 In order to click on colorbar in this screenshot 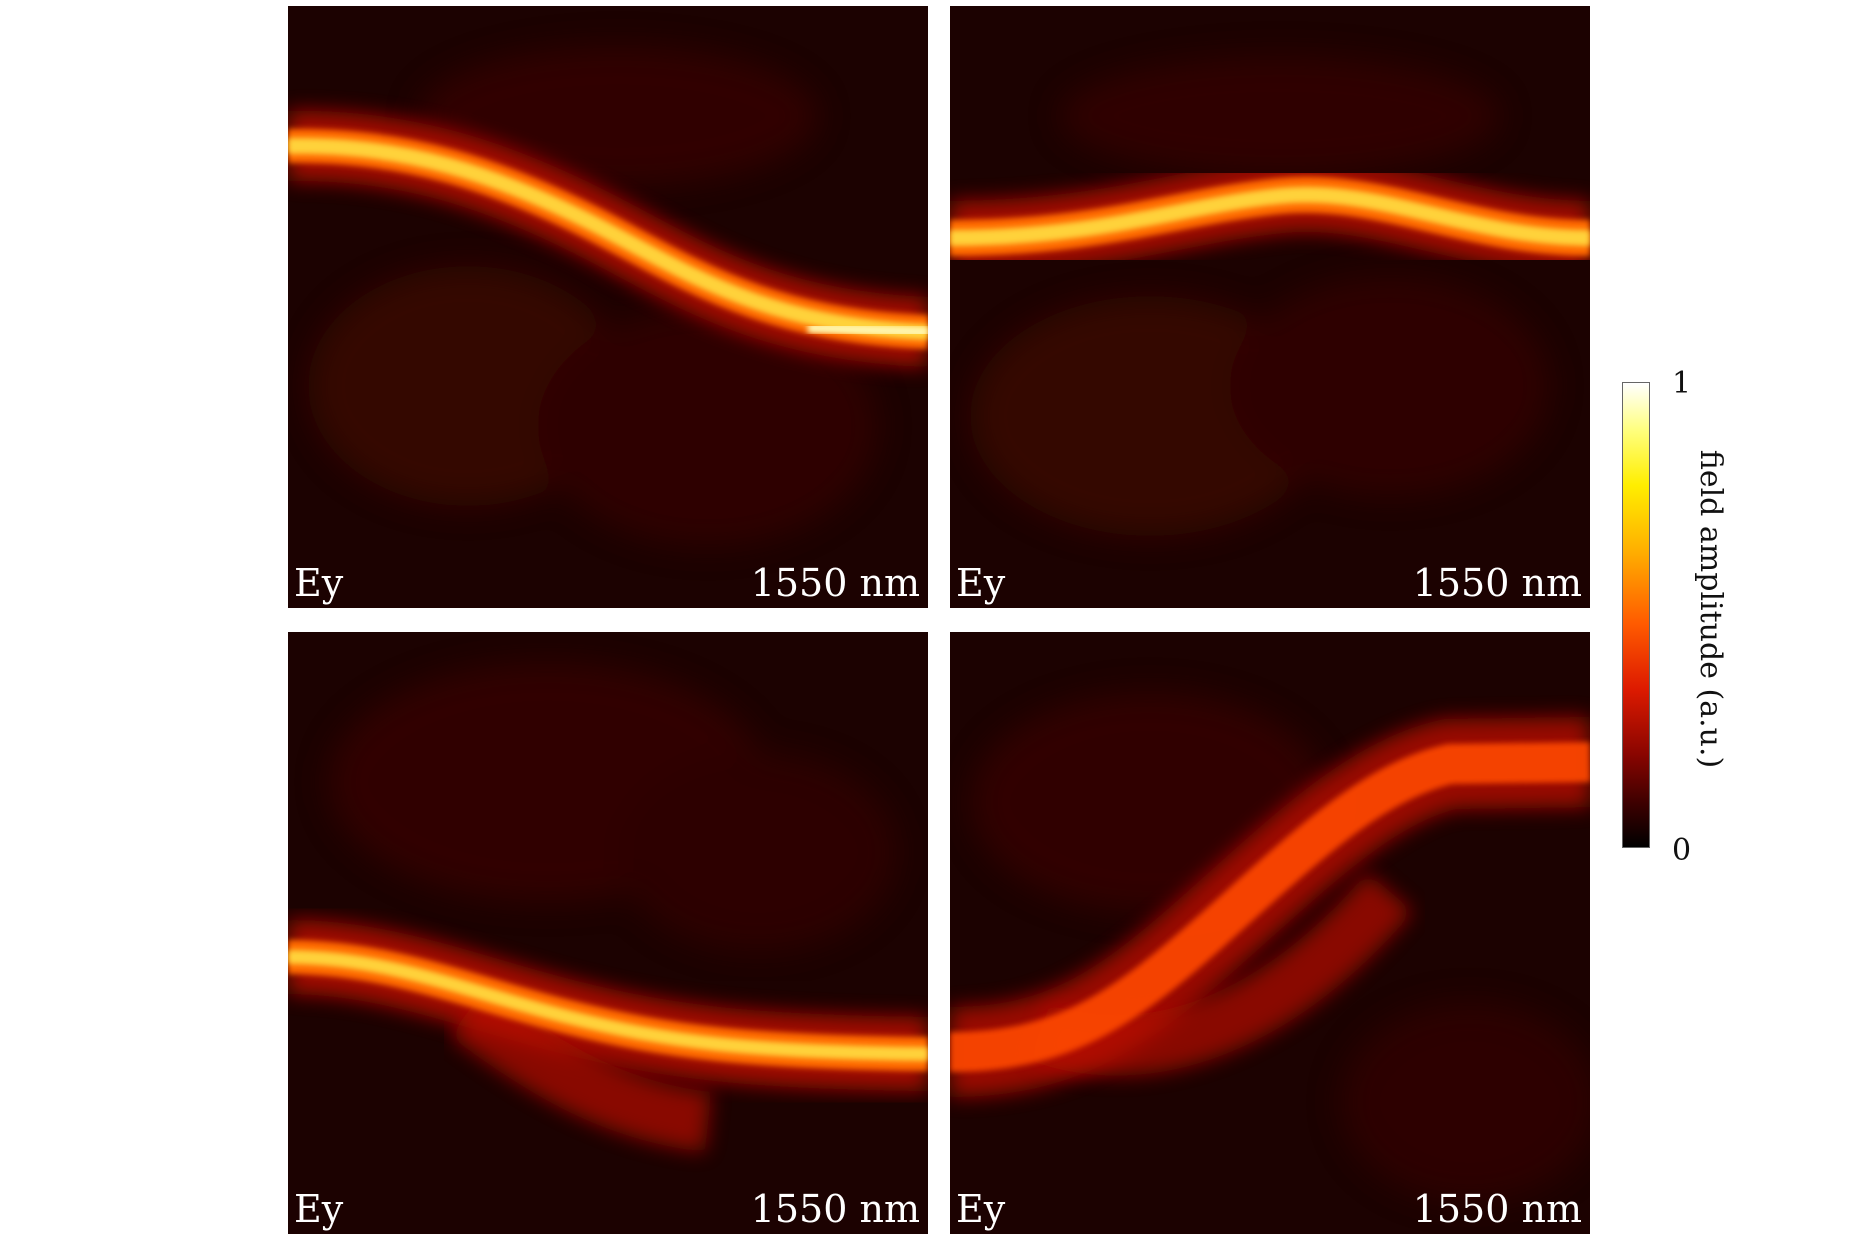, I will do `click(1636, 615)`.